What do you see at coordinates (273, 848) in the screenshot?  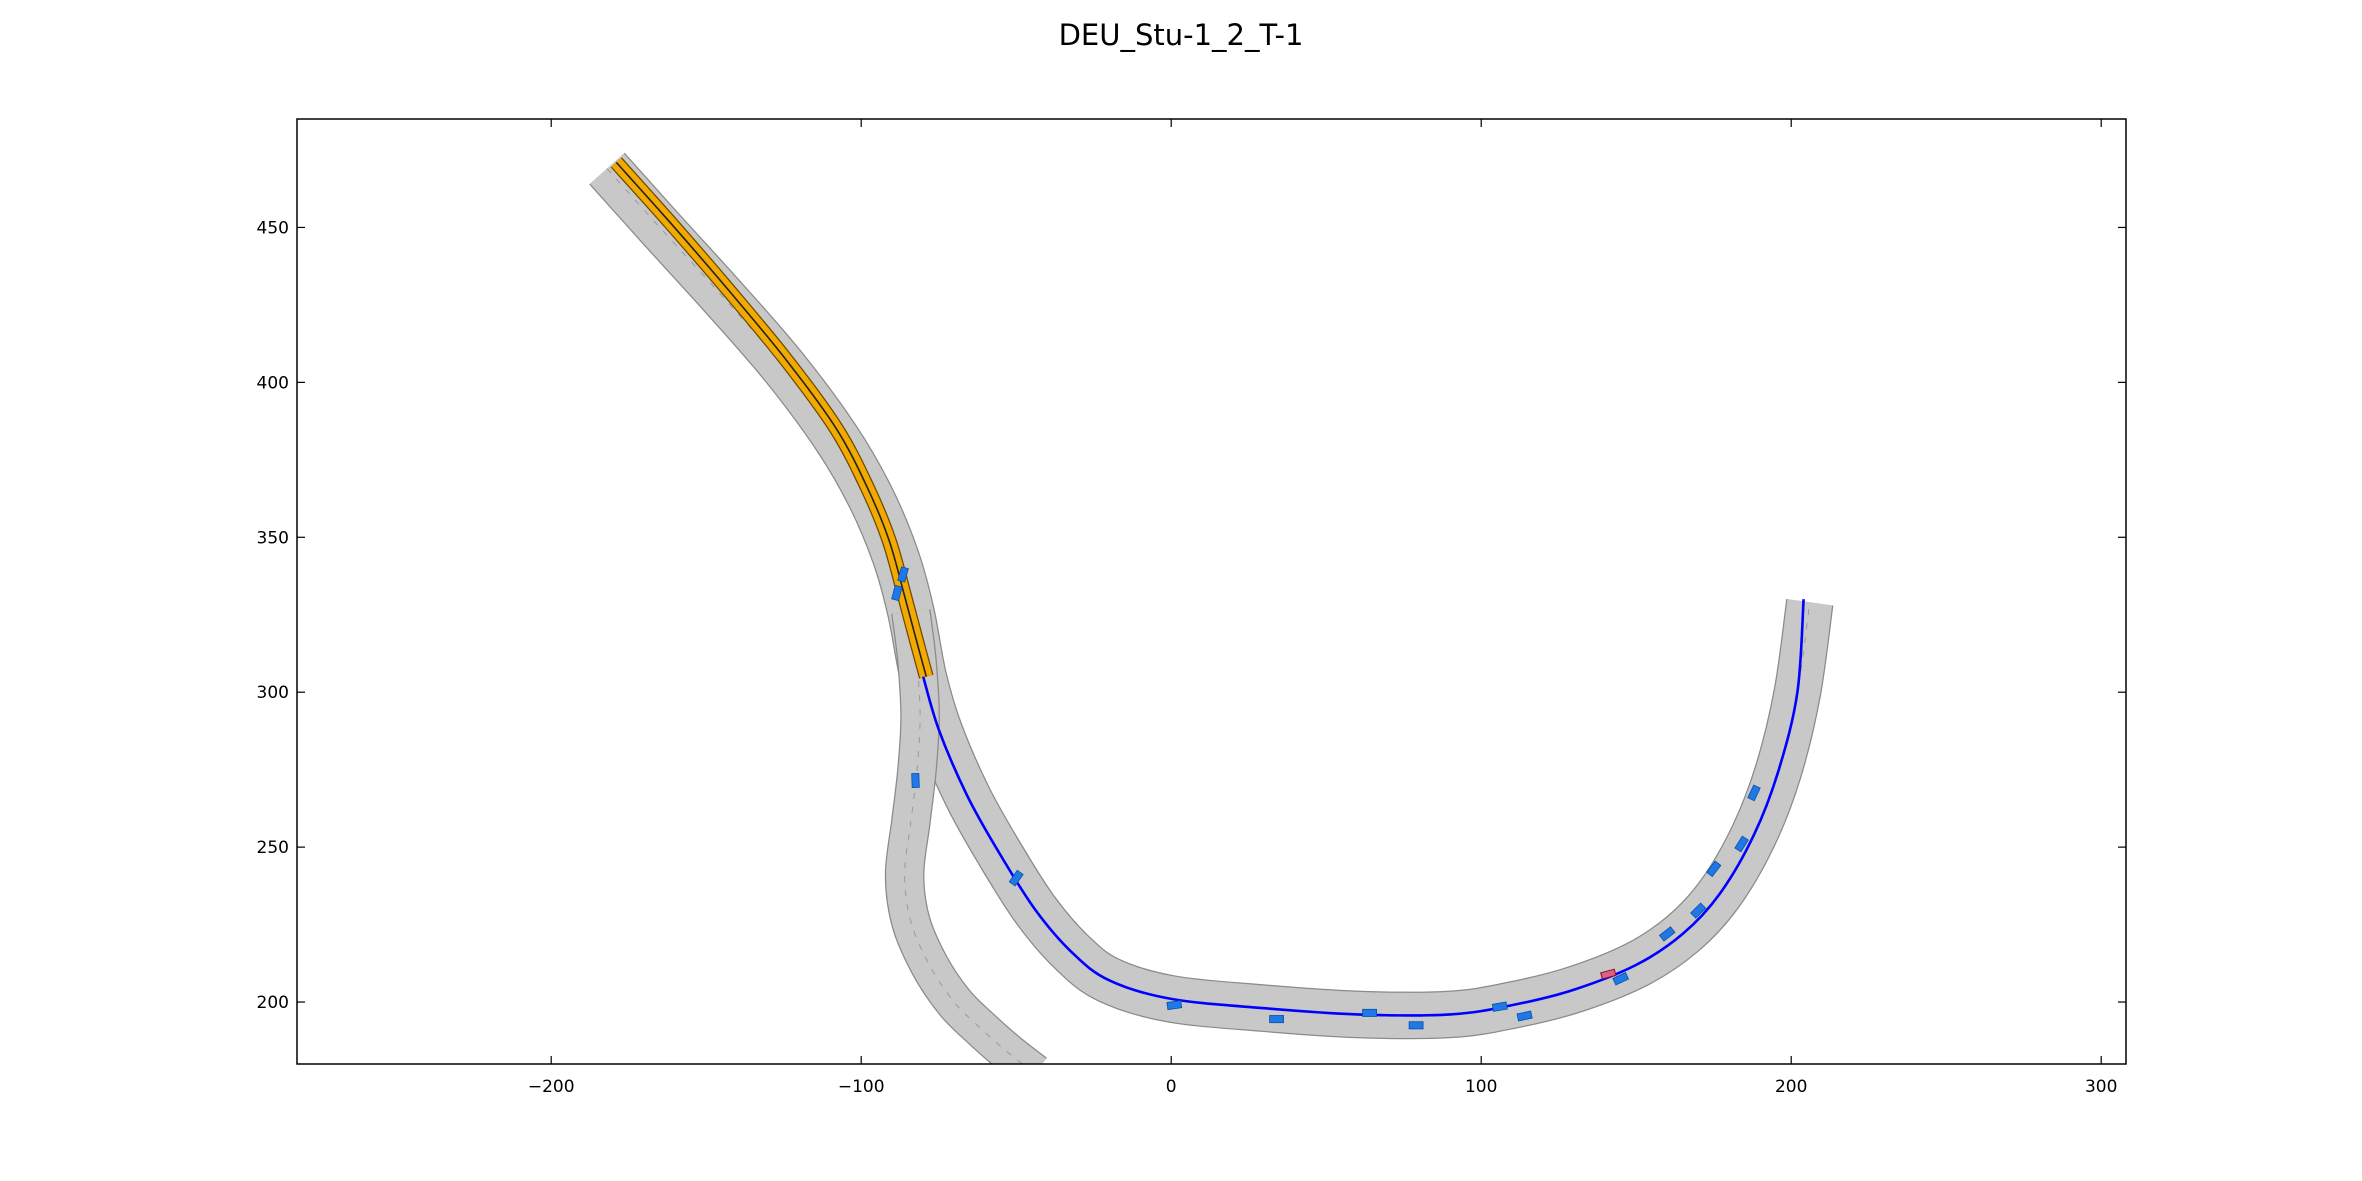 I see `y-tick-label: 250` at bounding box center [273, 848].